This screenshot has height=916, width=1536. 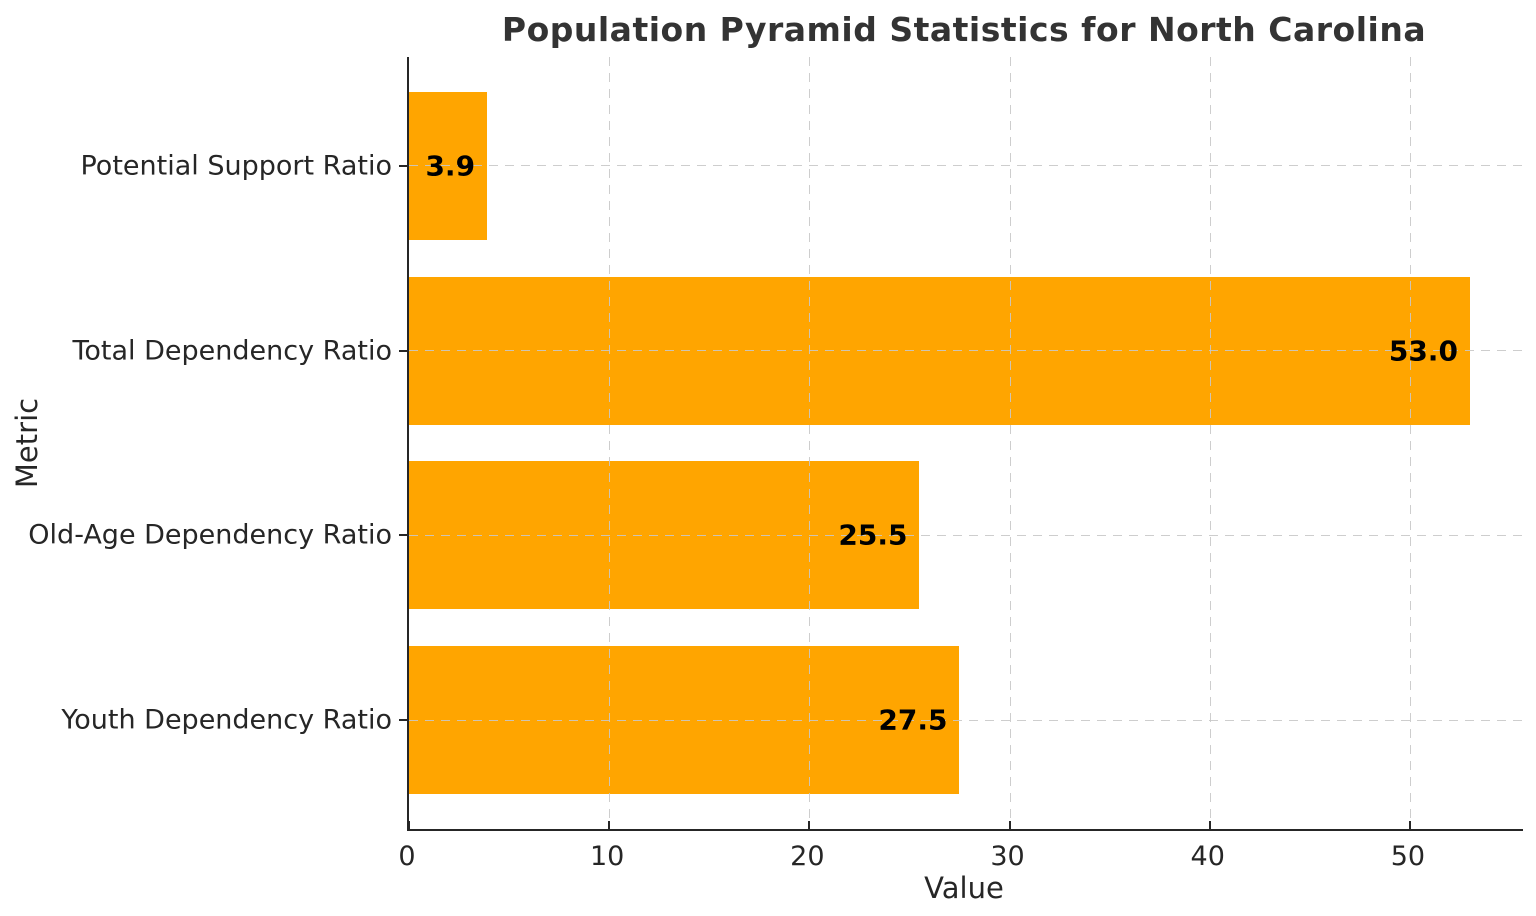 What do you see at coordinates (964, 888) in the screenshot?
I see `x-axis-label: Value` at bounding box center [964, 888].